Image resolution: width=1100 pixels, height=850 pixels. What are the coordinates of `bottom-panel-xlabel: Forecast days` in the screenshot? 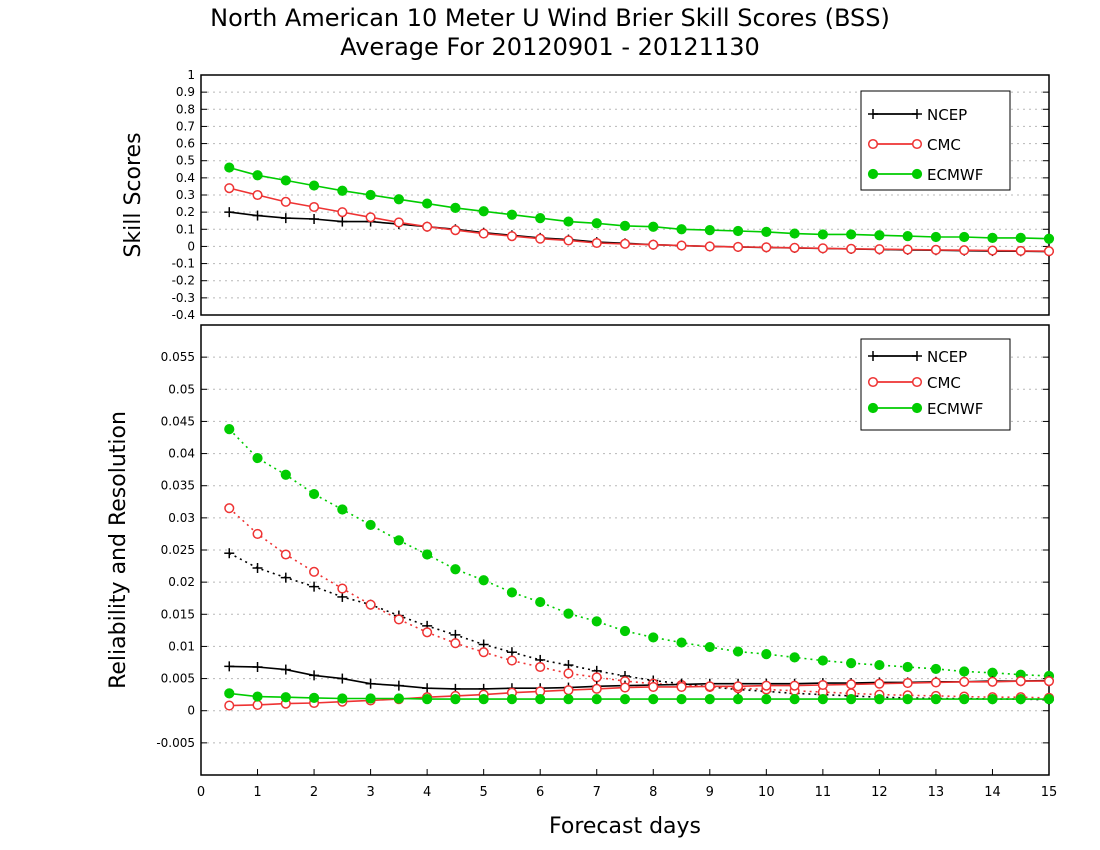 It's located at (625, 826).